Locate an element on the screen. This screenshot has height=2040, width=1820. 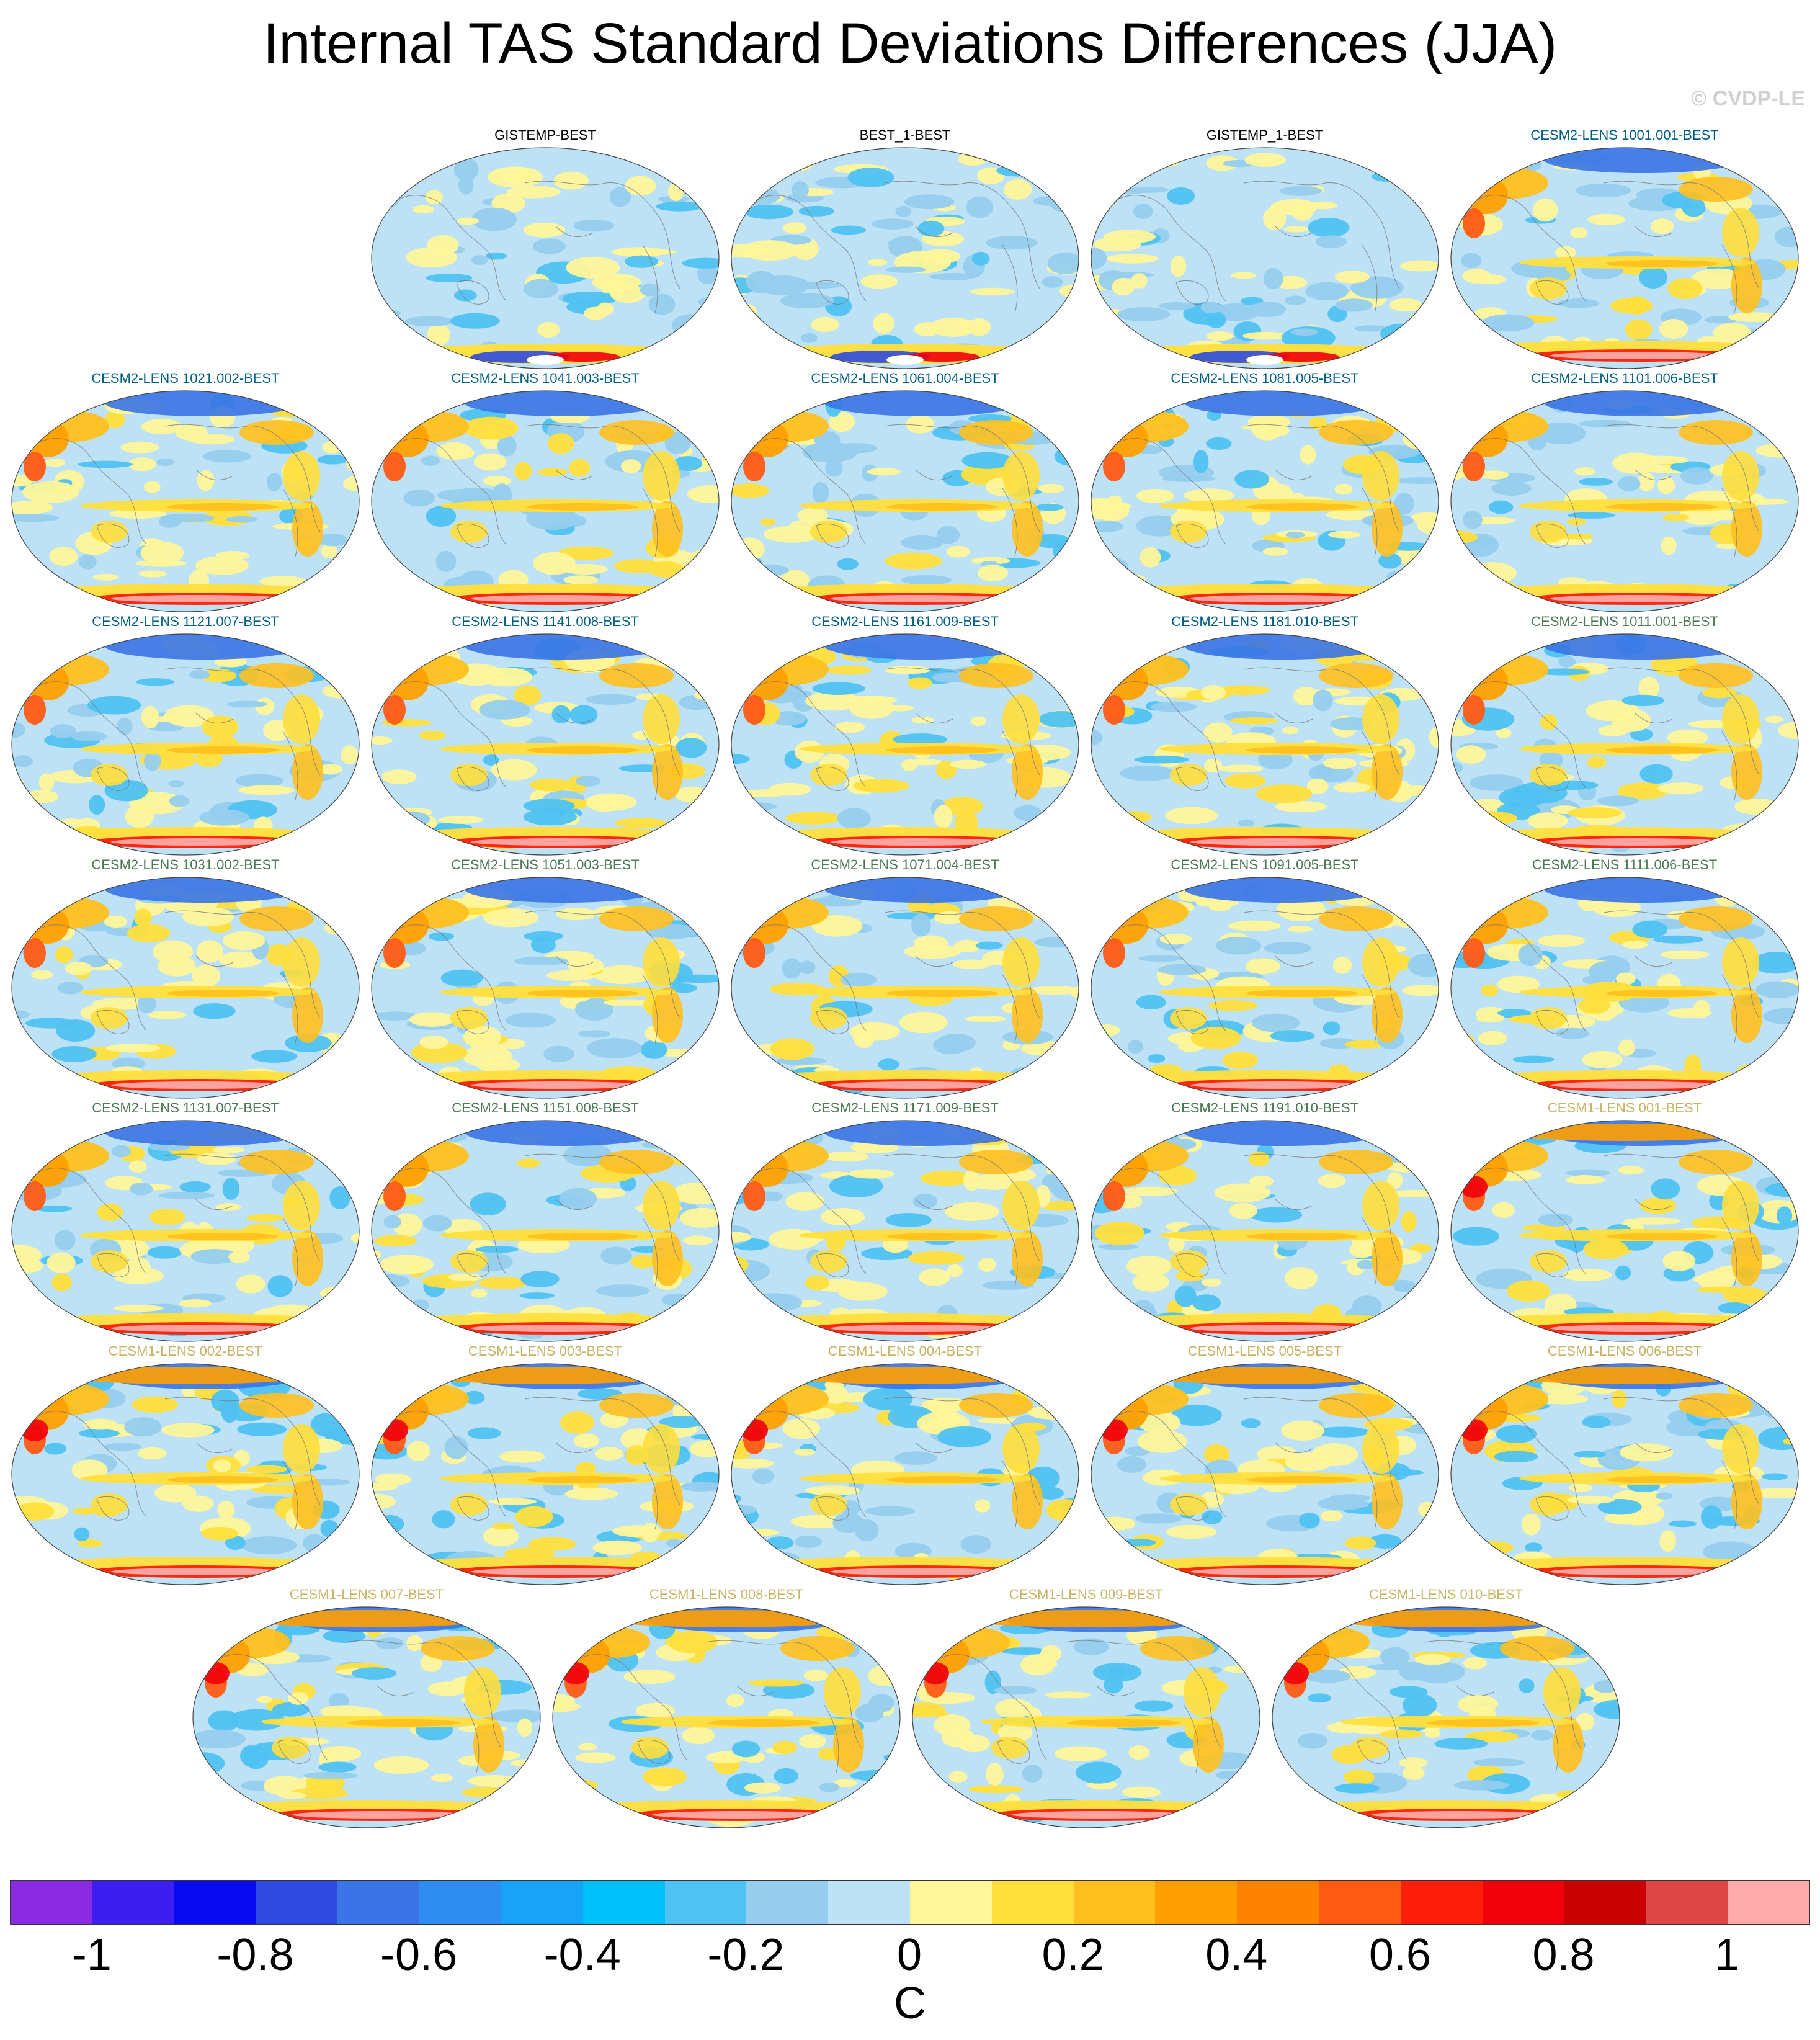
map-panel: CESM2-LENS 1181.010-BEST is located at coordinates (1264, 735).